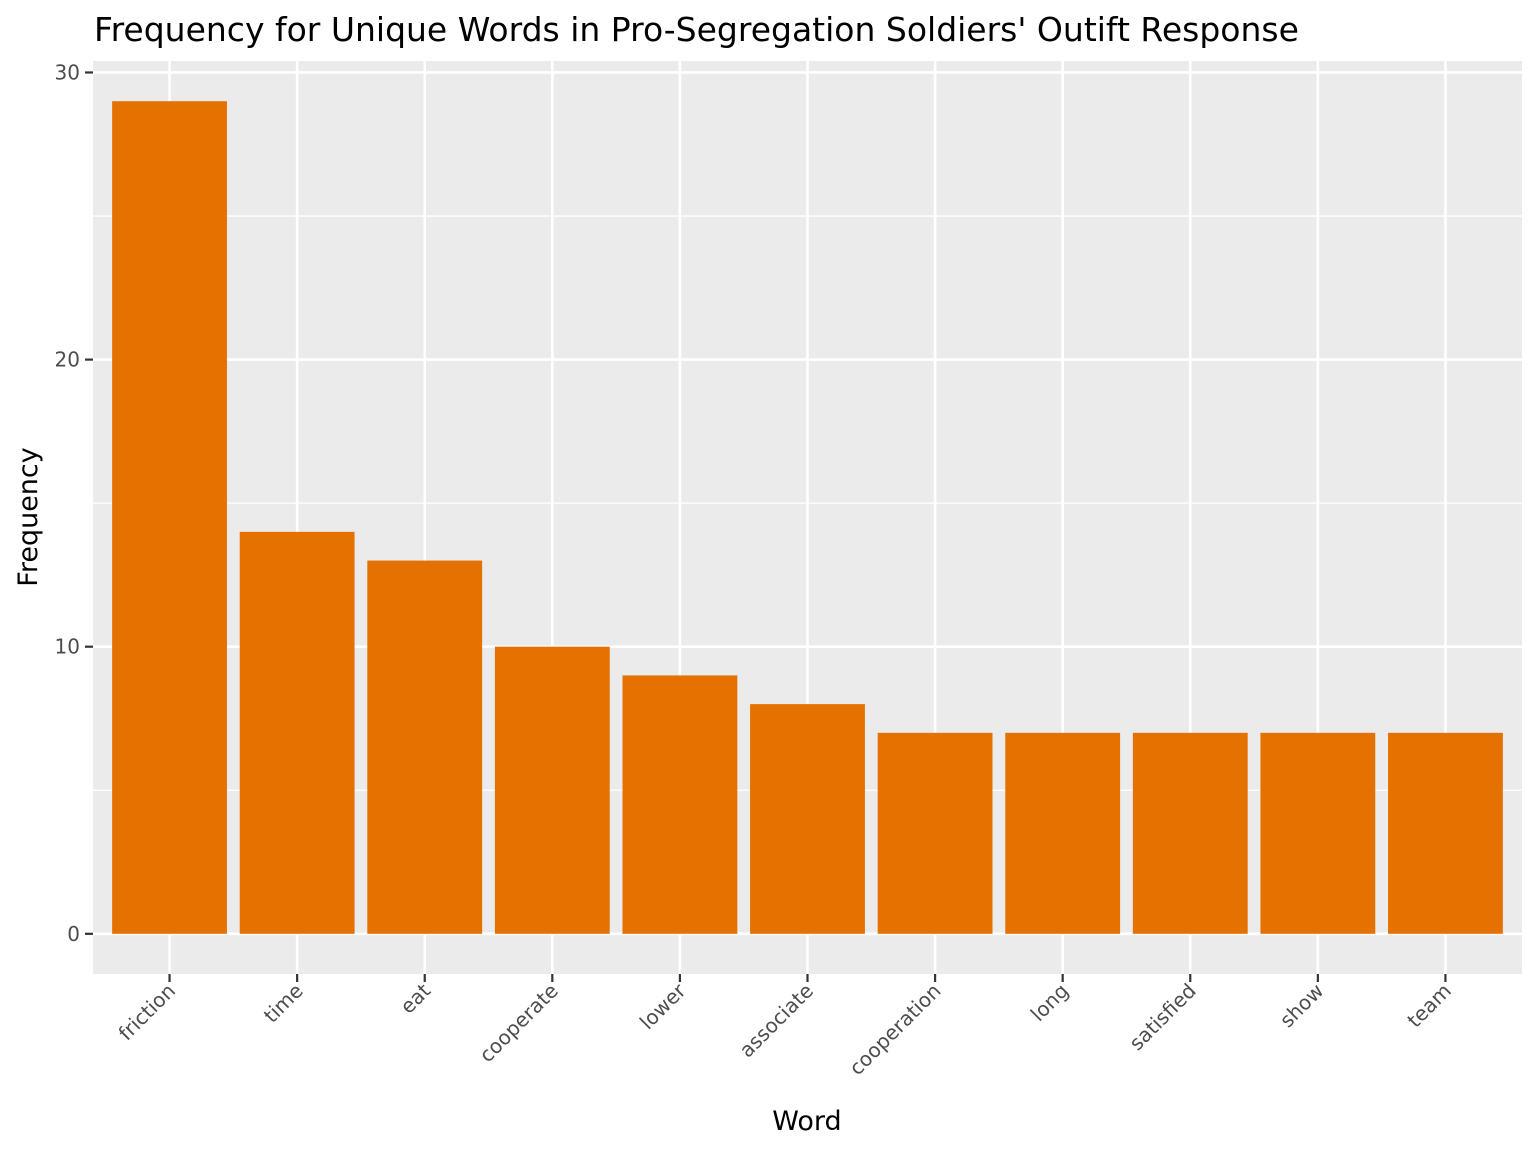 The height and width of the screenshot is (1152, 1536). I want to click on x-tick-label-team: team, so click(1429, 1006).